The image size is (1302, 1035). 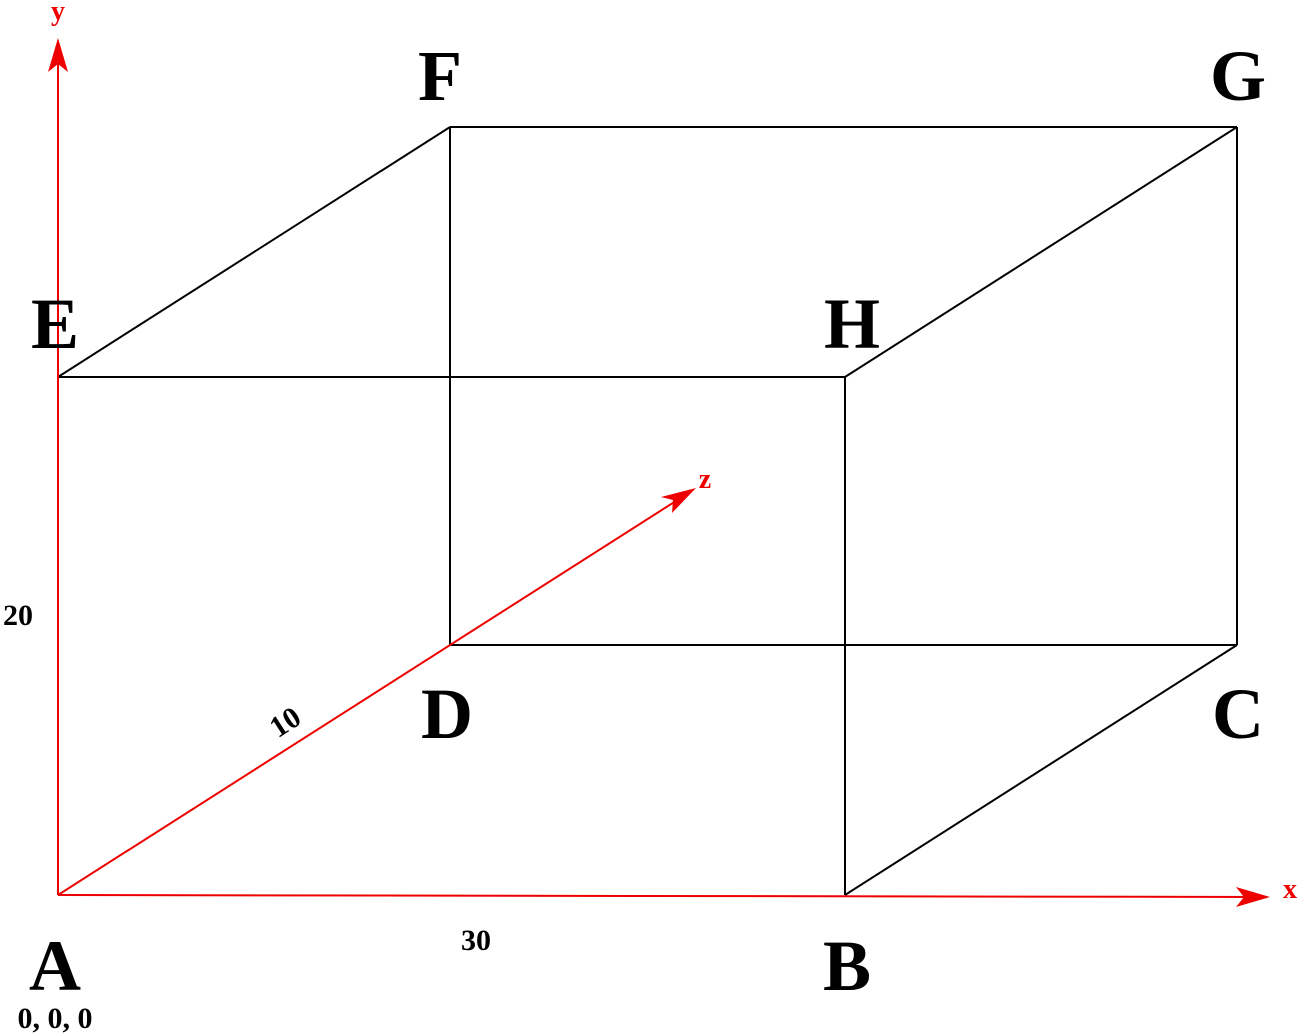 What do you see at coordinates (55, 1018) in the screenshot?
I see `origin-label: 0, 0, 0` at bounding box center [55, 1018].